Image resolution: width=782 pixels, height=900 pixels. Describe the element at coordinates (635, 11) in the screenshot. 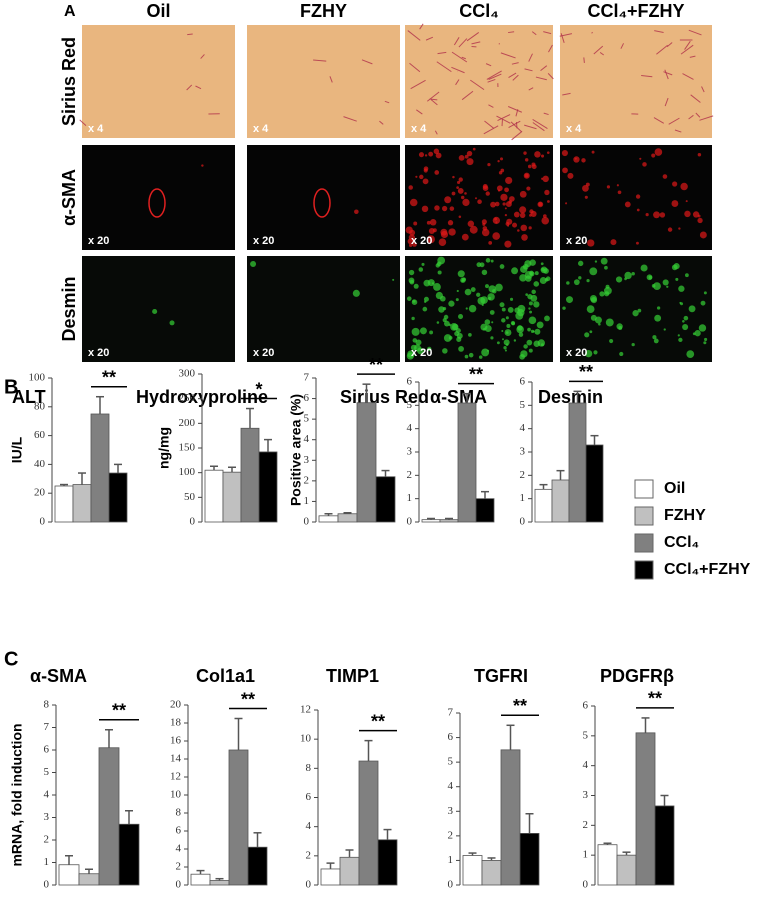

I see `column-header: CCl₄+FZHY` at that location.